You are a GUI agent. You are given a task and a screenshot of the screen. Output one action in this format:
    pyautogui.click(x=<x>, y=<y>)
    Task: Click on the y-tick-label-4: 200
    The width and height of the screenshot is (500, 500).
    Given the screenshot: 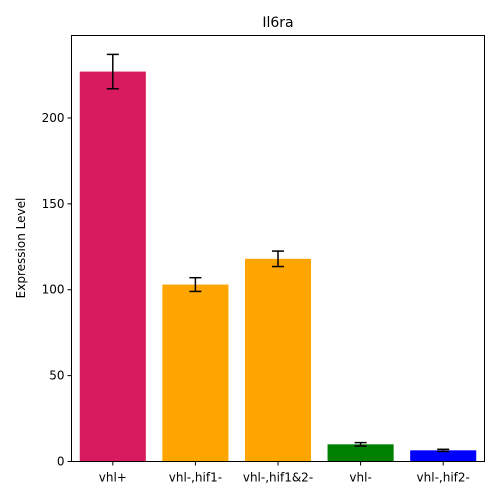 What is the action you would take?
    pyautogui.click(x=53, y=118)
    